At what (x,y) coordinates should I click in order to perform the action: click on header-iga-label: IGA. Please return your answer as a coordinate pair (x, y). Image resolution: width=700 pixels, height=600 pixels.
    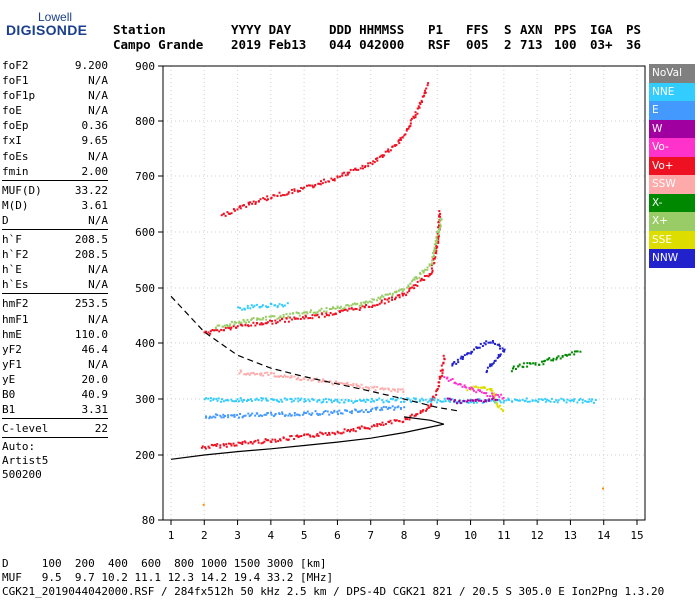
    Looking at the image, I should click on (601, 29).